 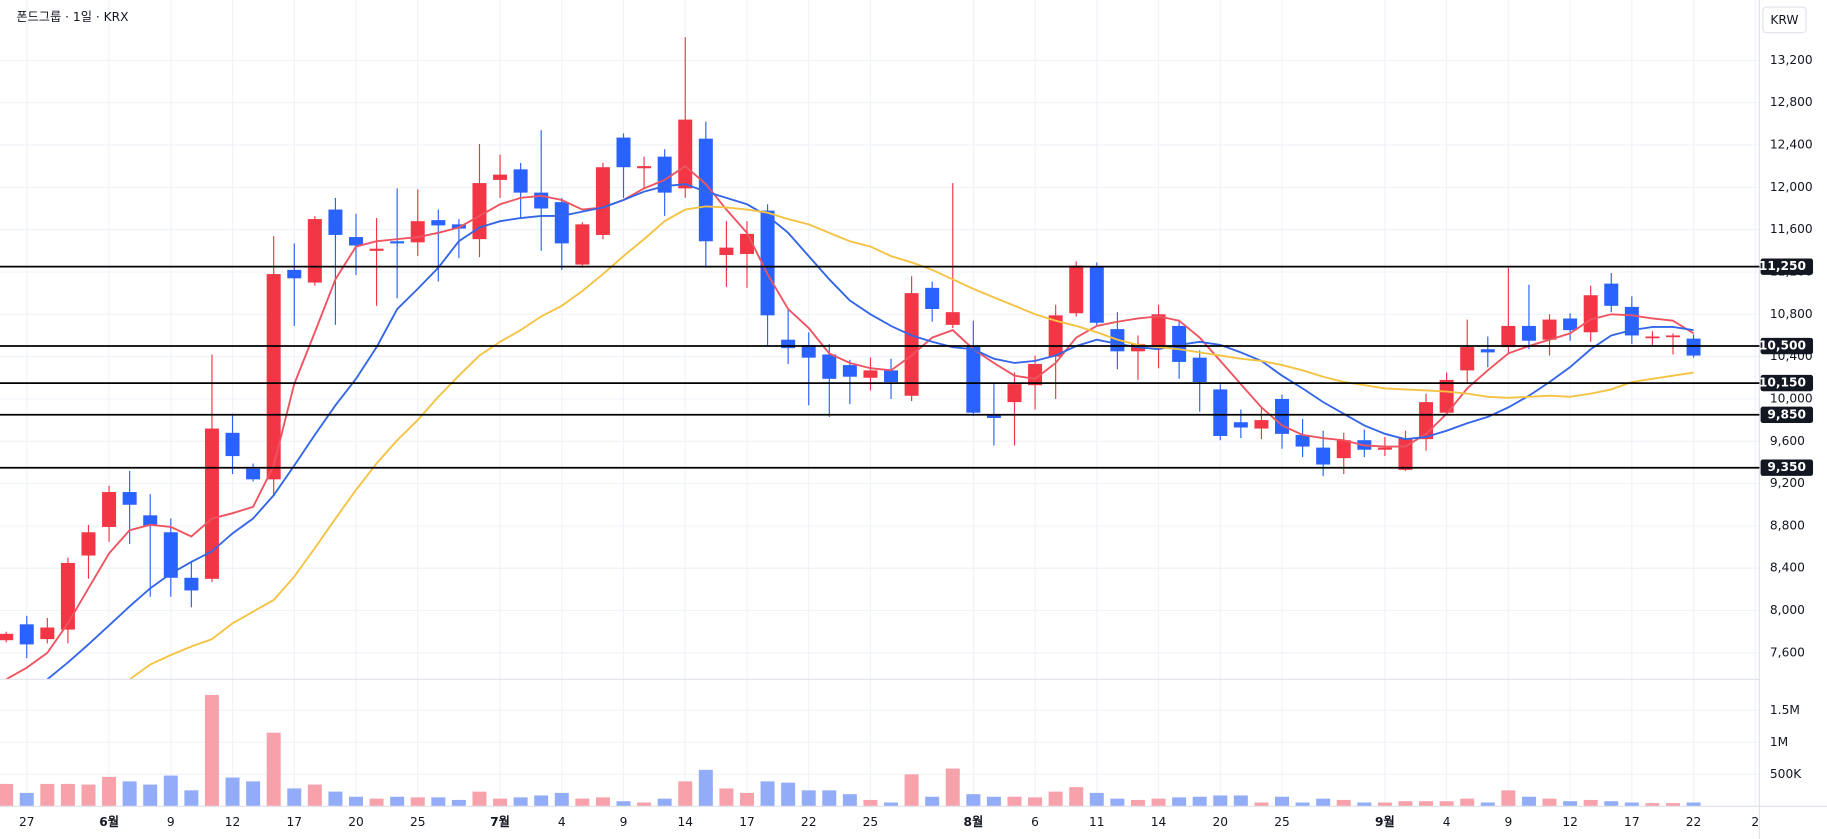 I want to click on x-tick-label: 17, so click(x=747, y=822).